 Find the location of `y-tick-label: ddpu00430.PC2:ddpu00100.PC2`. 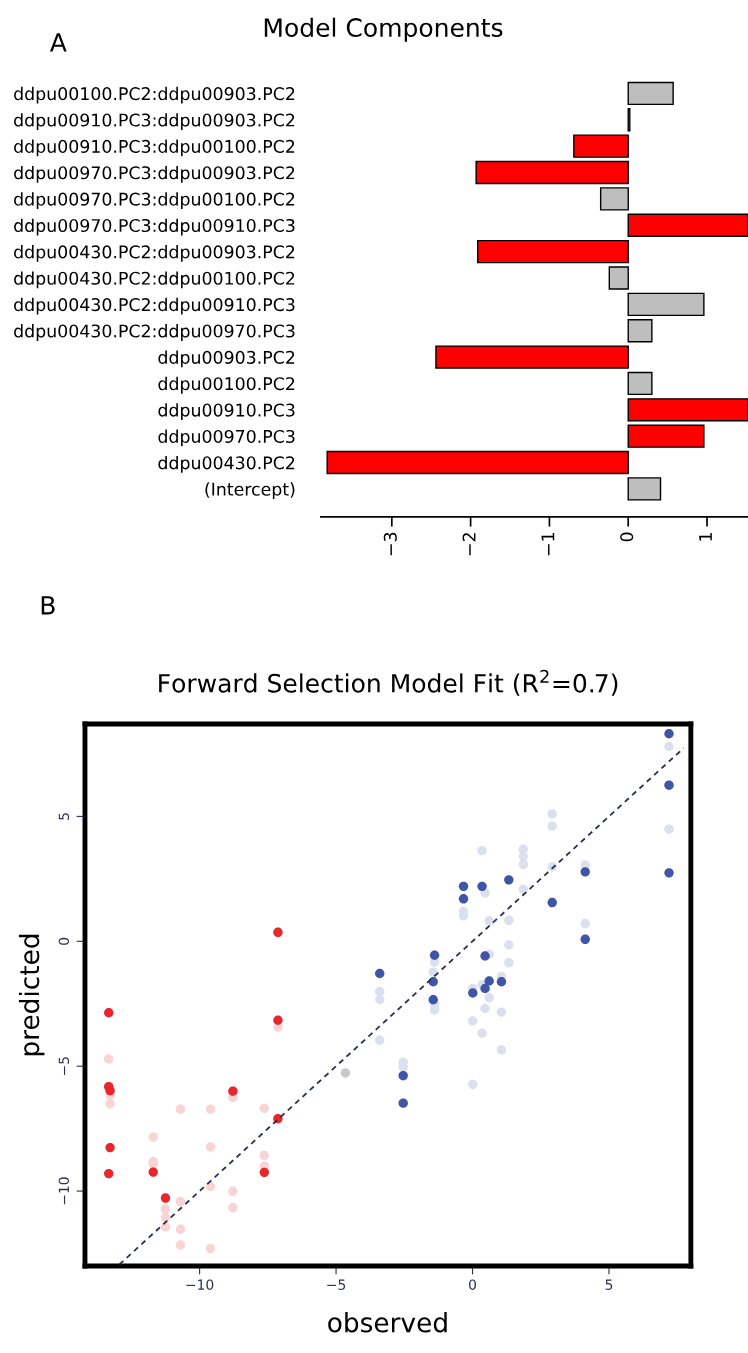

y-tick-label: ddpu00430.PC2:ddpu00100.PC2 is located at coordinates (154, 280).